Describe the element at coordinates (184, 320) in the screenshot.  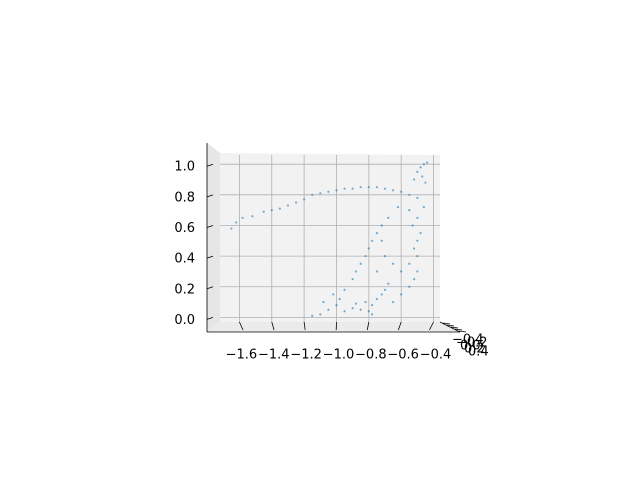
I see `z-tick-label: 0.0` at that location.